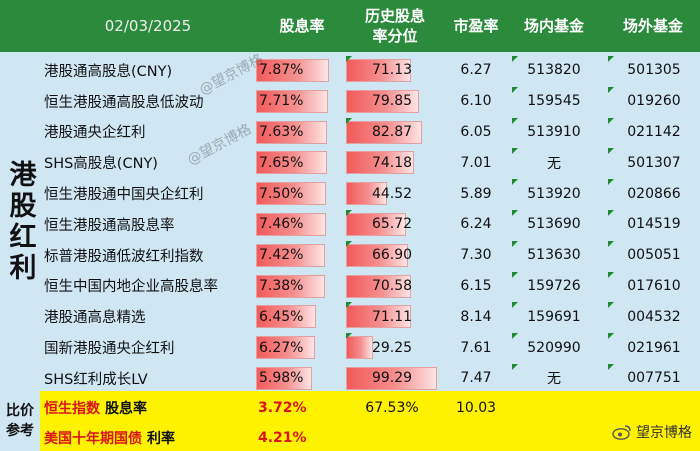 The image size is (700, 451). Describe the element at coordinates (370, 224) in the screenshot. I see `table-row: 恒生港股通高股息率 7.46% 65.72 6.24 513690 014519` at that location.